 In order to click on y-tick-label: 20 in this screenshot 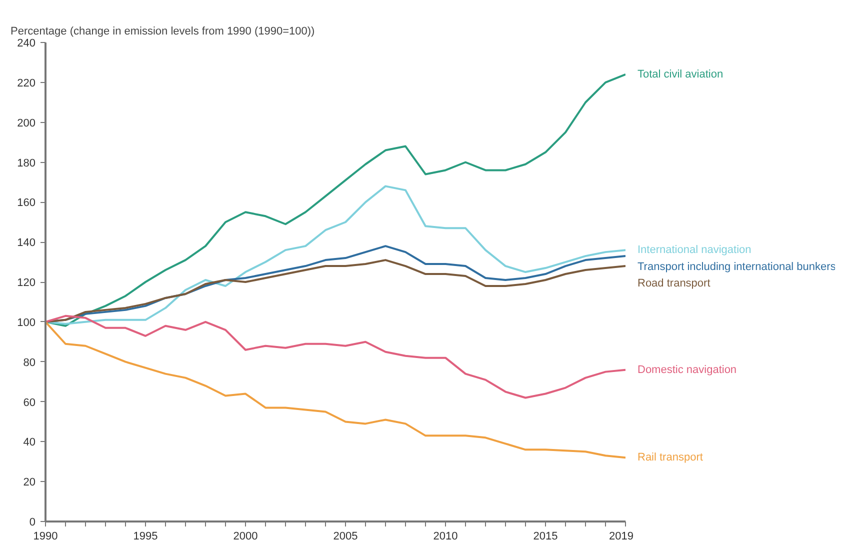, I will do `click(29, 482)`.